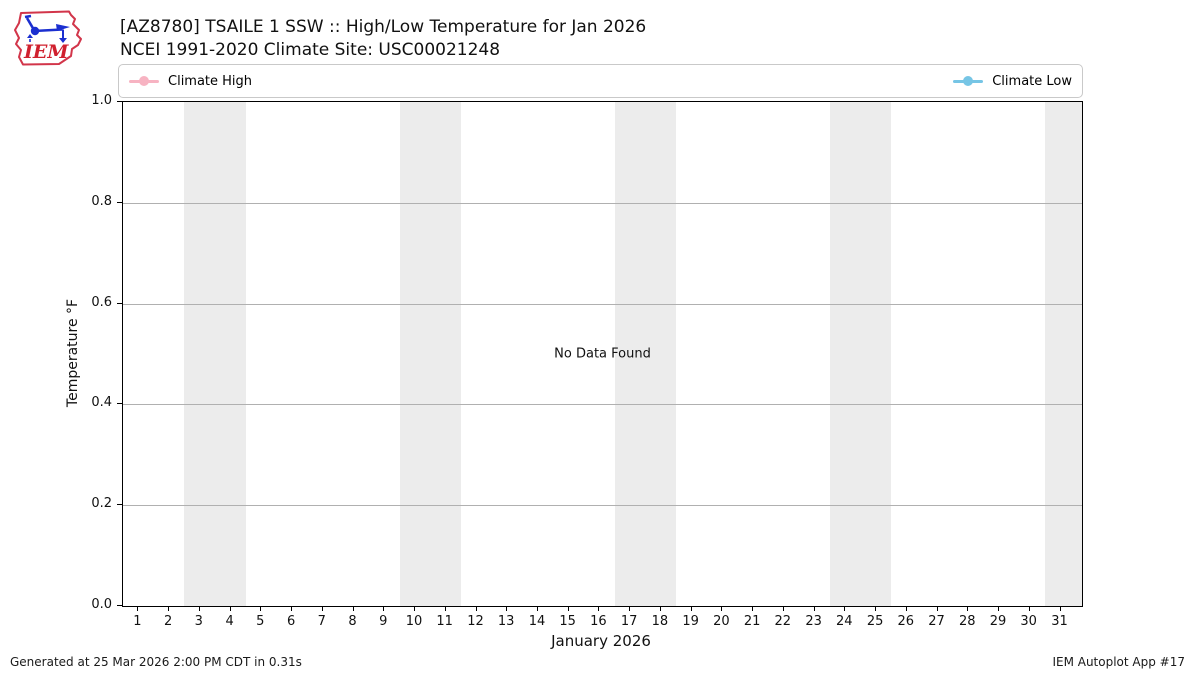 This screenshot has width=1200, height=675. Describe the element at coordinates (1032, 81) in the screenshot. I see `legend-label-climate-low: Climate Low` at that location.